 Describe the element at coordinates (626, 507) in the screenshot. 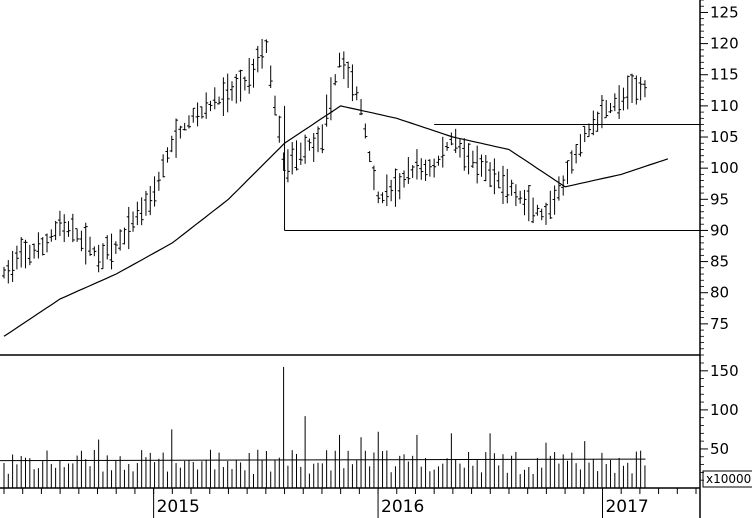

I see `x-year-label: 2017` at that location.